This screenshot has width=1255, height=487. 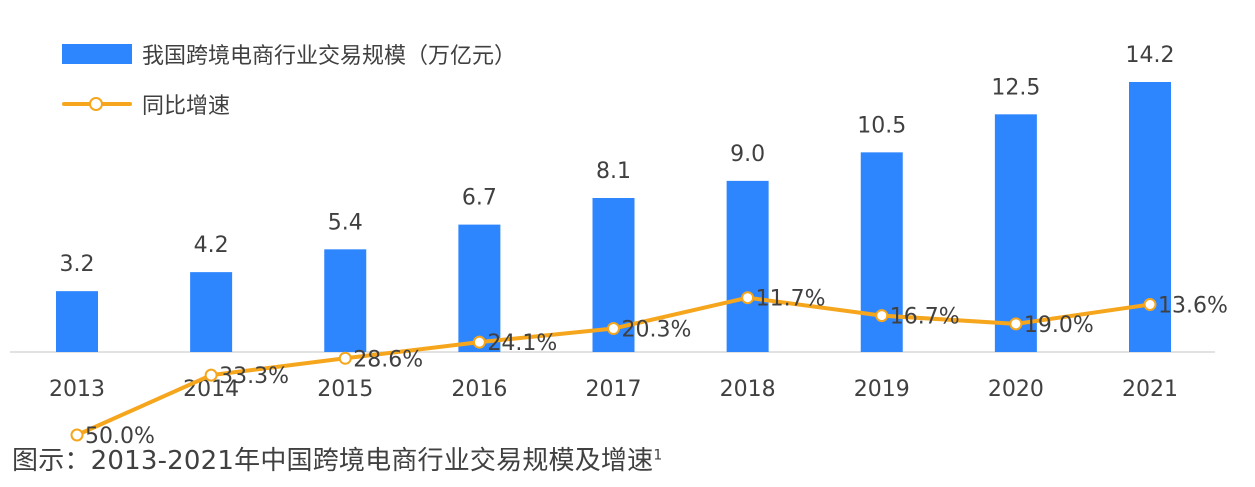 I want to click on bar-2015, so click(x=345, y=300).